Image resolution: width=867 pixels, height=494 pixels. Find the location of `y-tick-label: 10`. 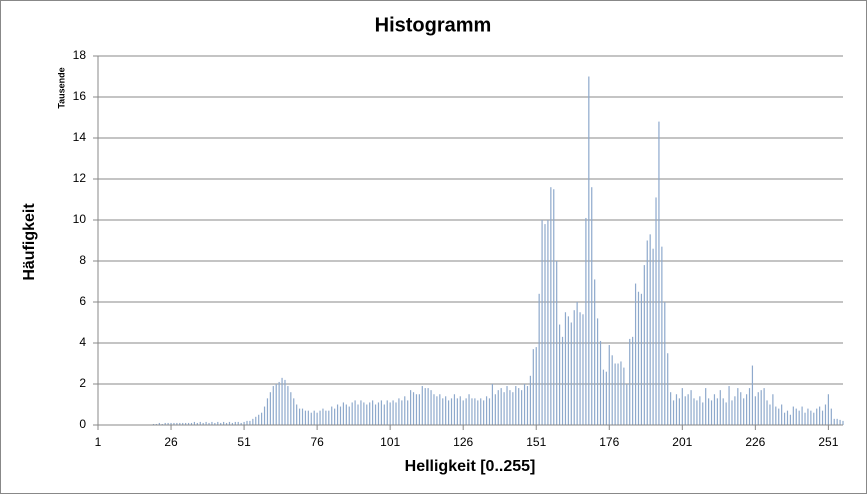

y-tick-label: 10 is located at coordinates (80, 219).